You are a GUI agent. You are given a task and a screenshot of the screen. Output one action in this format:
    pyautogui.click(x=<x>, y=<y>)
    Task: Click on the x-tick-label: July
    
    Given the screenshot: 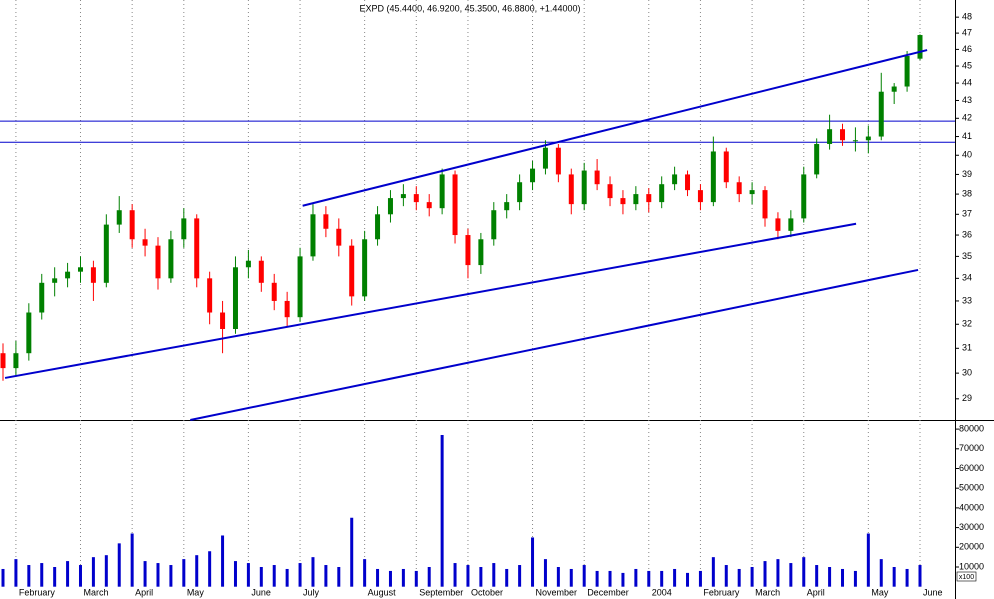 What is the action you would take?
    pyautogui.click(x=311, y=592)
    